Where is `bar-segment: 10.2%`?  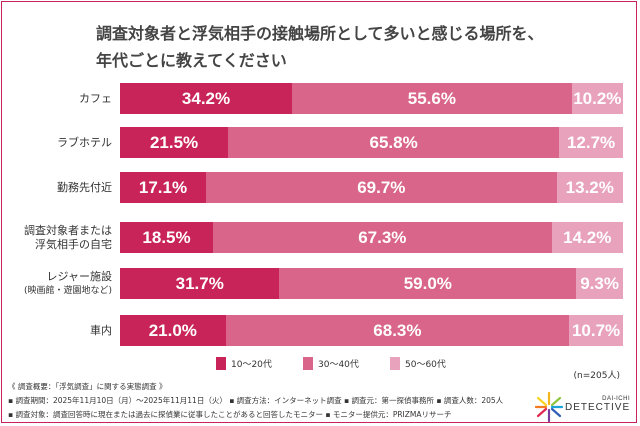
bar-segment: 10.2% is located at coordinates (597, 98).